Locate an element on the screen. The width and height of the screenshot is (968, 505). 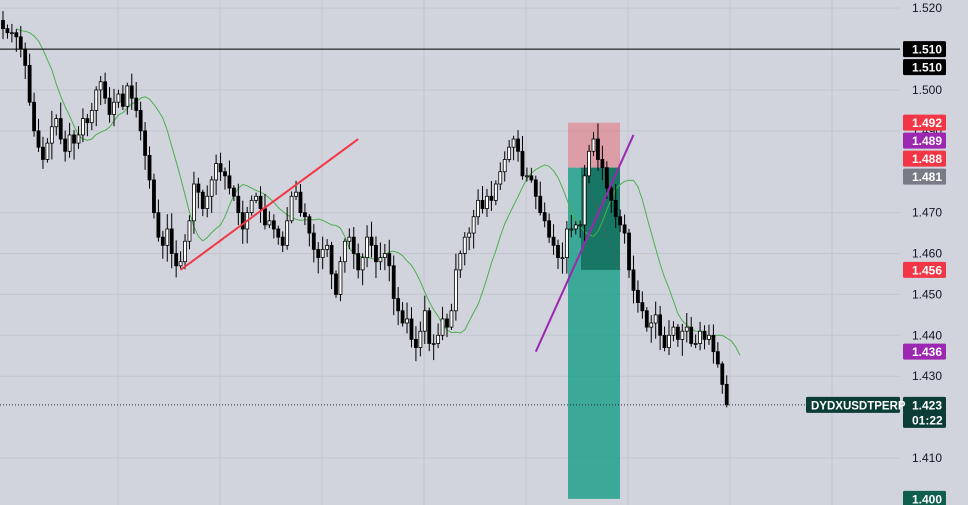
price-label-badge: 1.481 is located at coordinates (924, 176).